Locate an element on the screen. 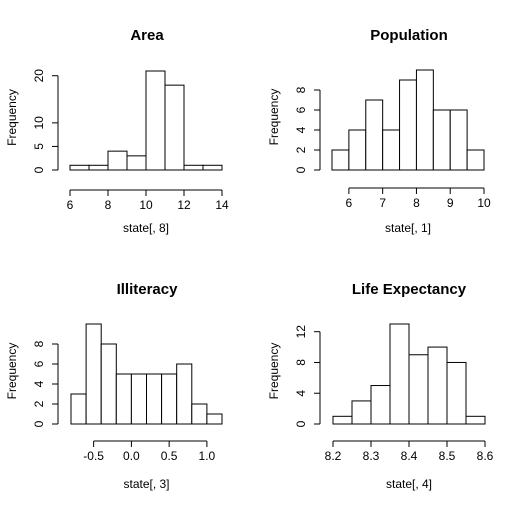  chart-title: Life Expectancy is located at coordinates (409, 289).